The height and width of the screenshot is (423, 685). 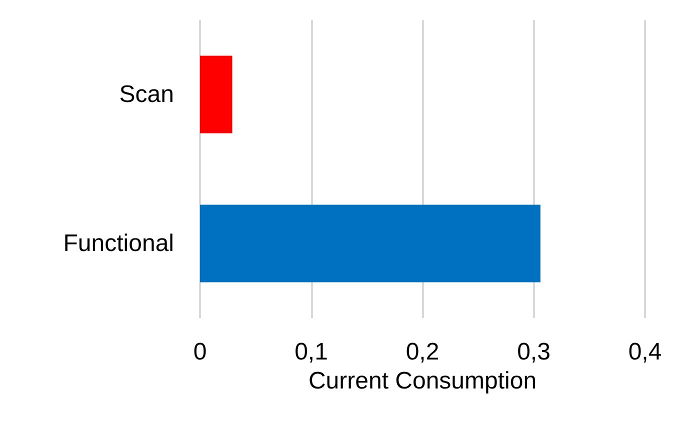 I want to click on x-tick-label: 0,4, so click(x=645, y=352).